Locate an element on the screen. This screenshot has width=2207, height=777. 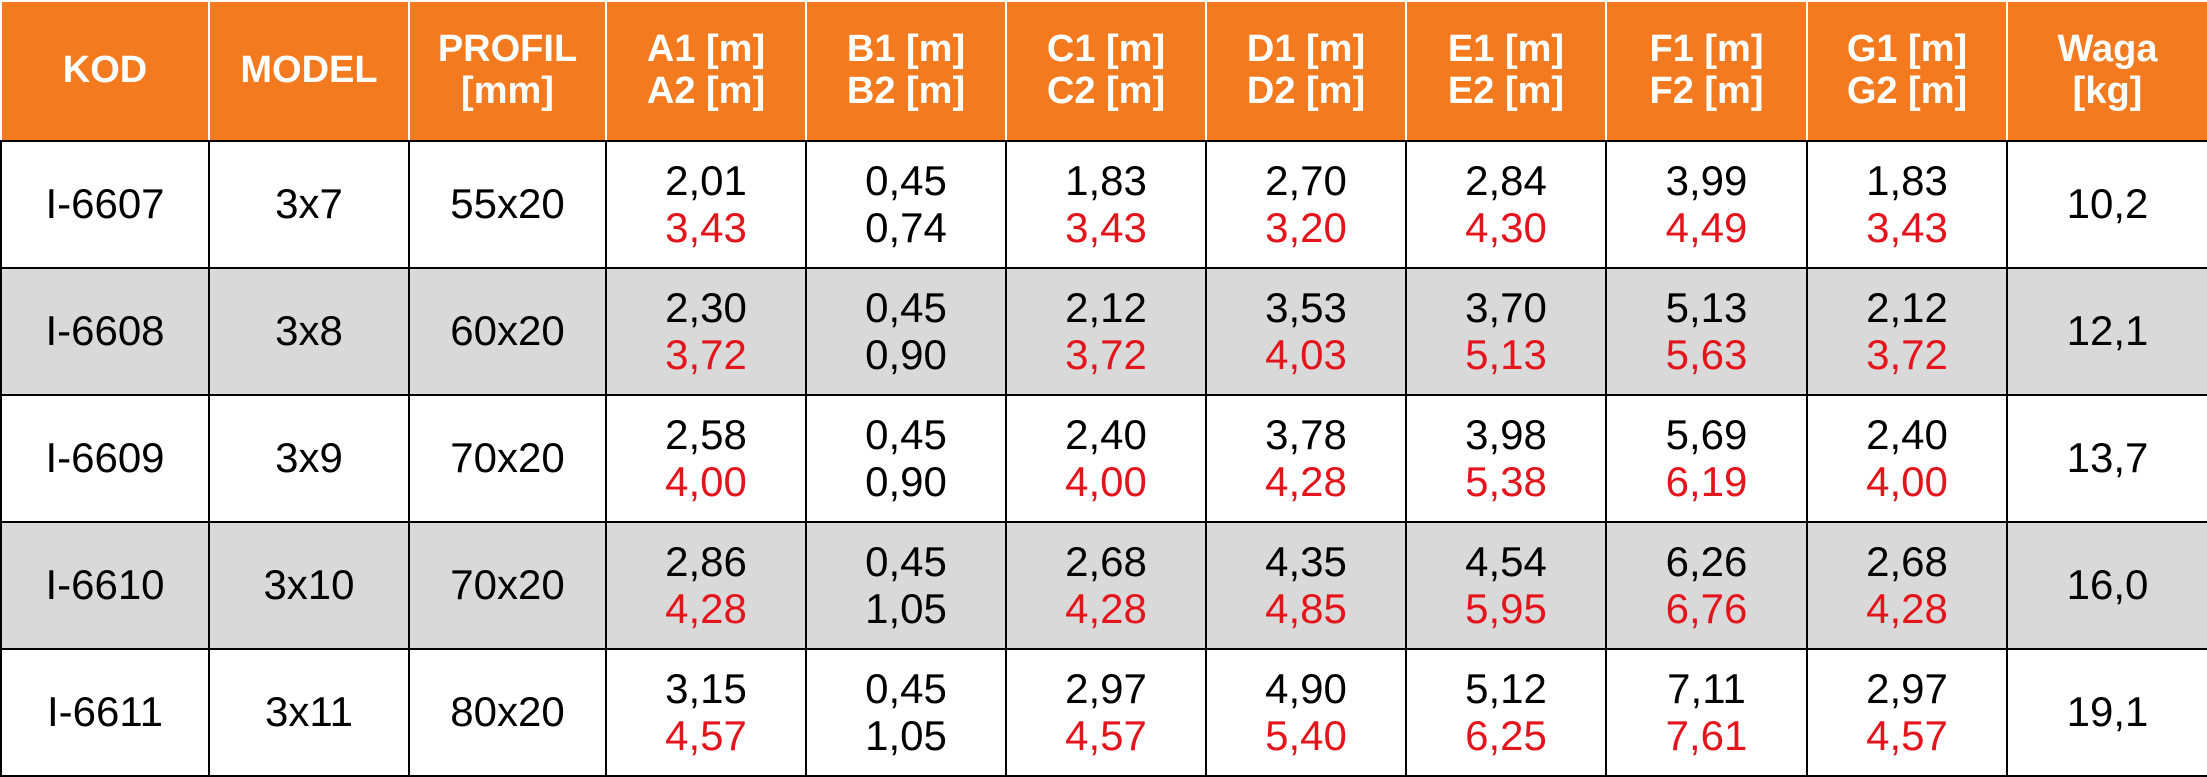
cell-value: 6,26 is located at coordinates (1706, 562).